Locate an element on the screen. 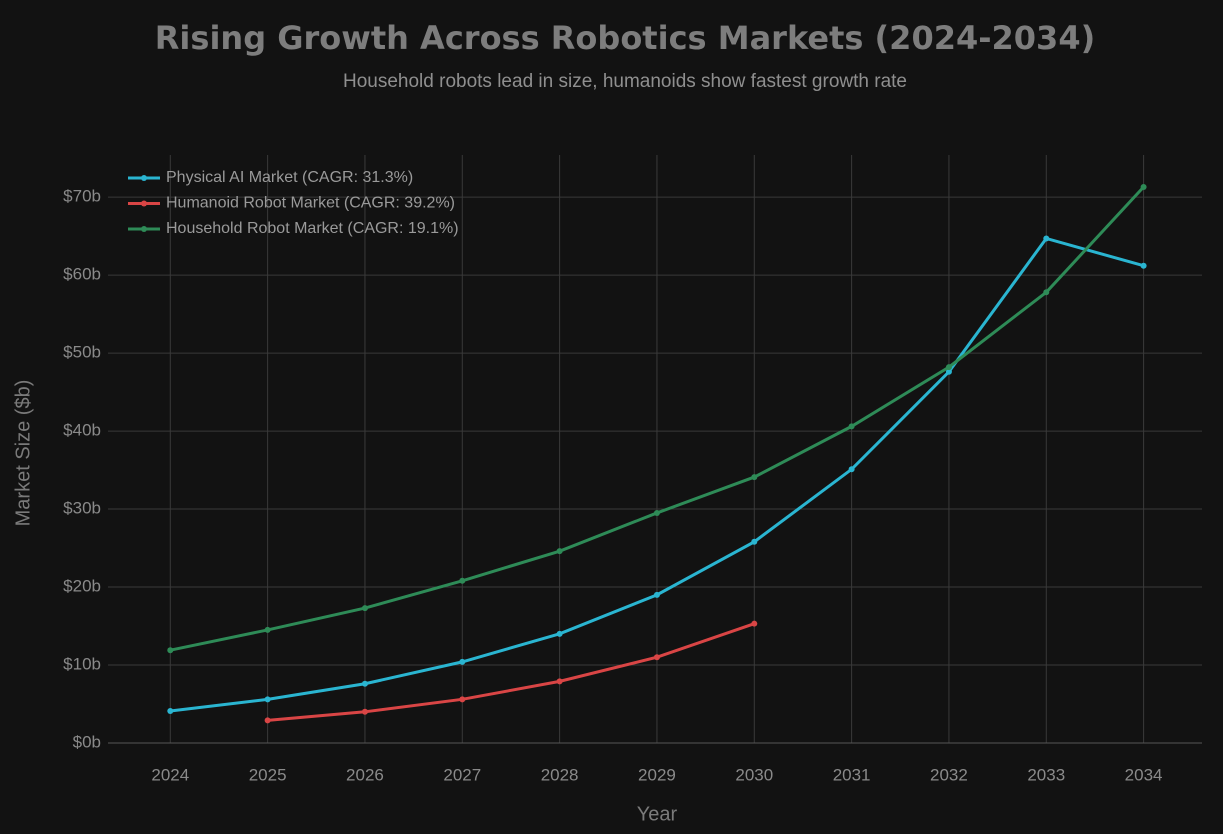 The image size is (1223, 834). x-axis-title: Year is located at coordinates (657, 814).